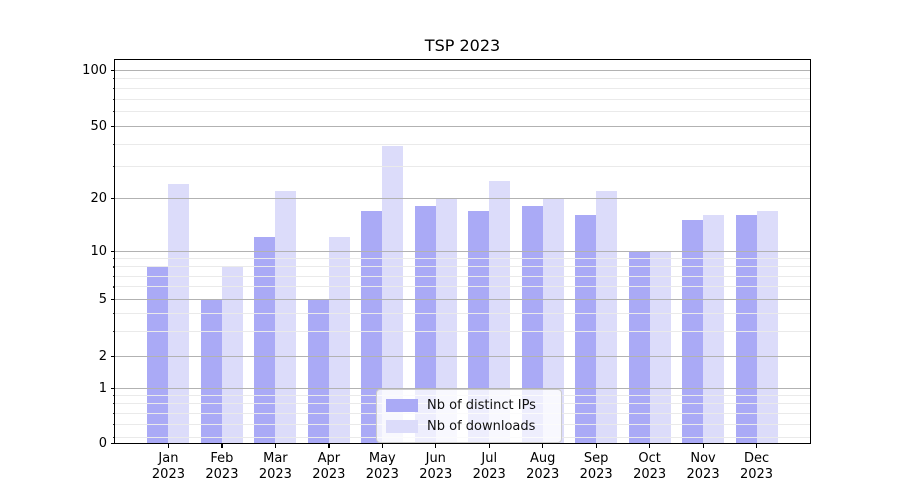  Describe the element at coordinates (168, 466) in the screenshot. I see `x-tick-label-jan: Jan 2023` at that location.